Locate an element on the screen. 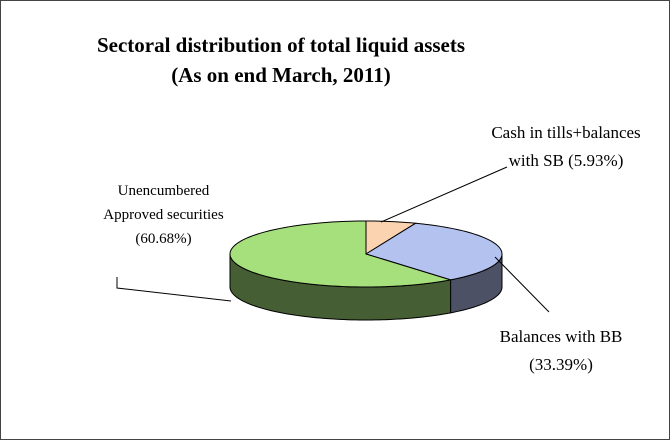 This screenshot has height=440, width=670. slice-label: Cash in tills+balances with SB (5.93%) is located at coordinates (566, 147).